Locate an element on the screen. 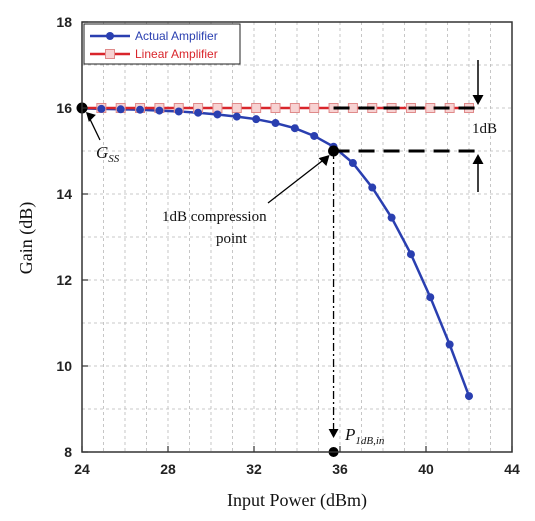 The height and width of the screenshot is (521, 535). x-tick-label: 32 is located at coordinates (254, 469).